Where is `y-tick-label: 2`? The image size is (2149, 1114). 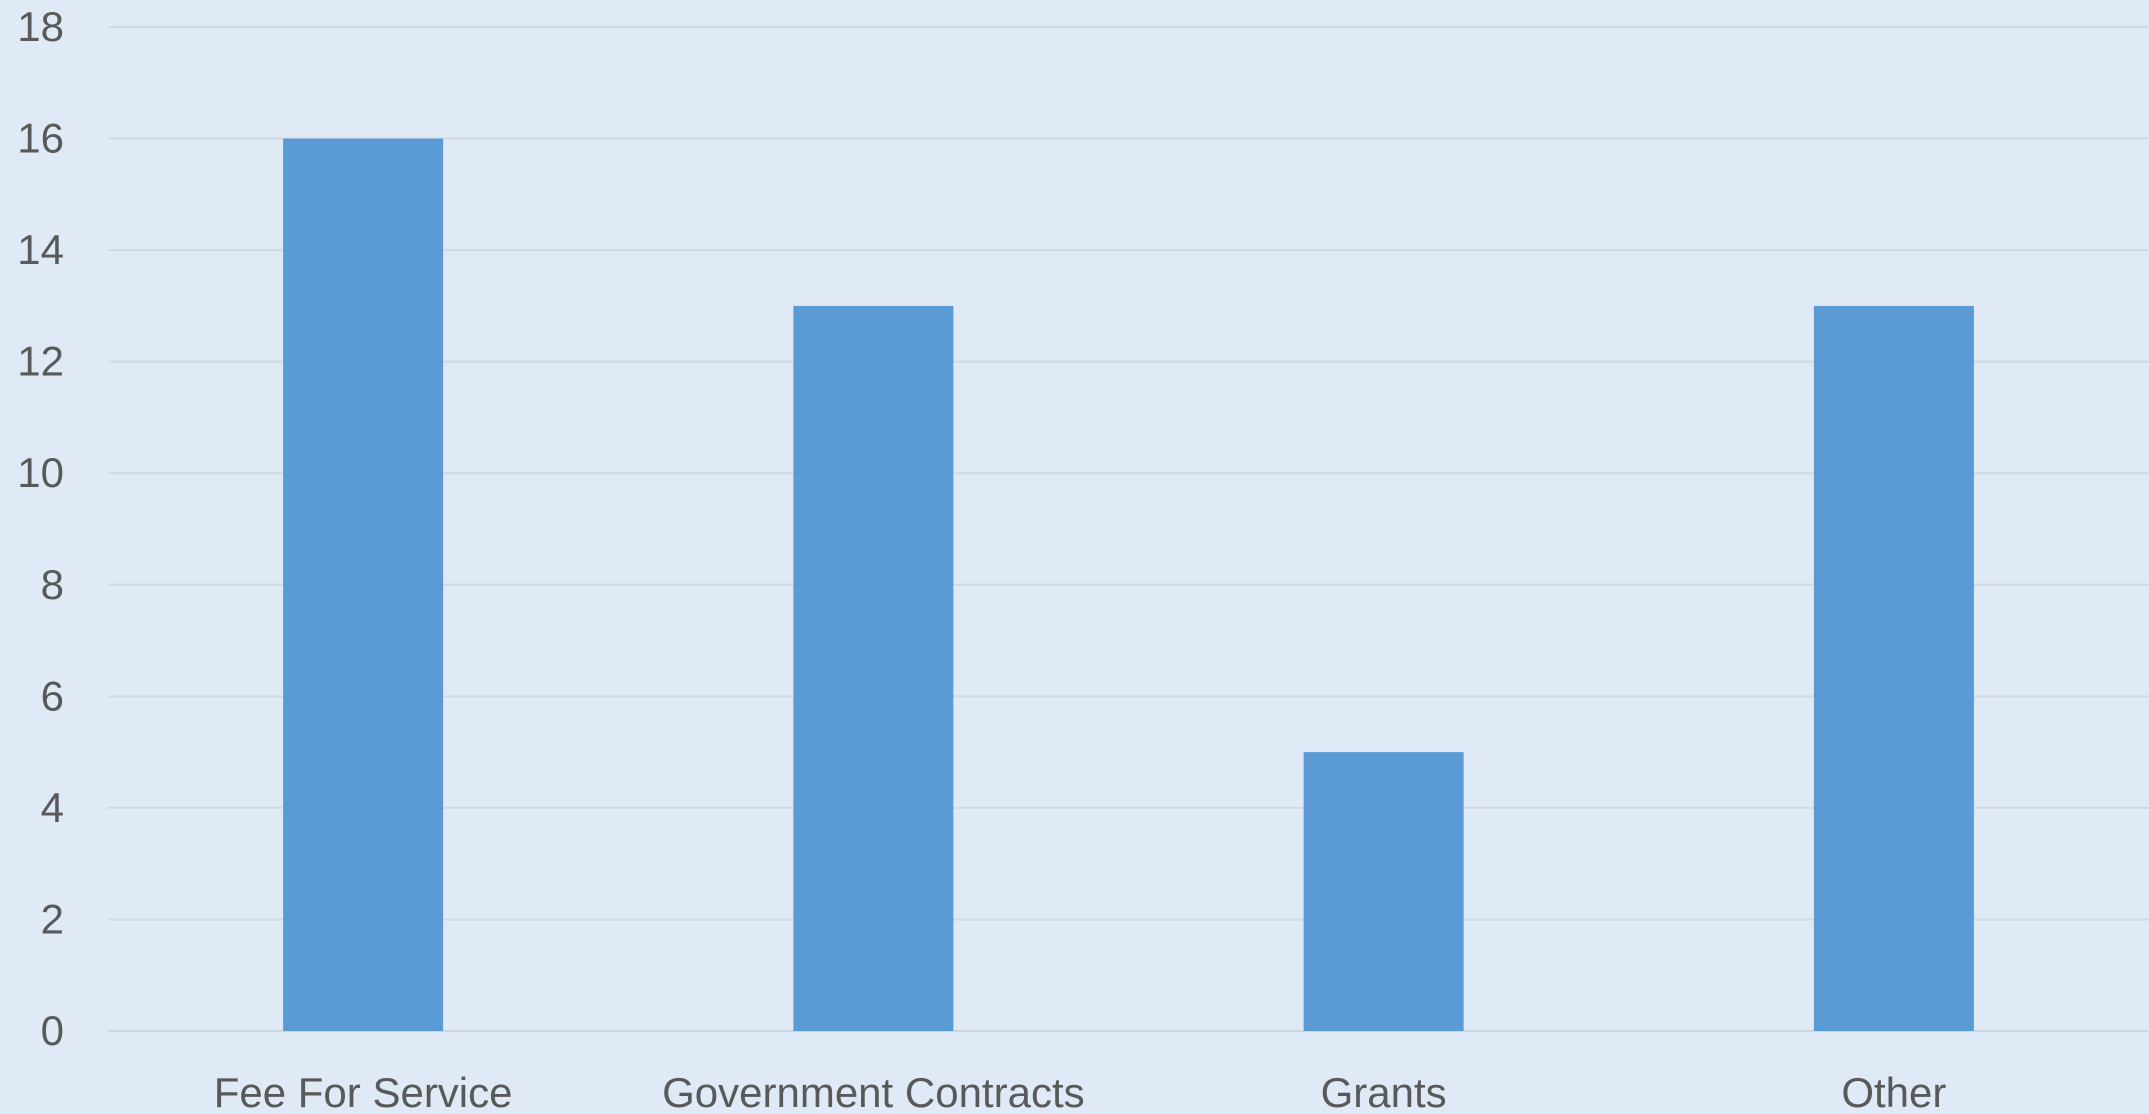
y-tick-label: 2 is located at coordinates (52, 918).